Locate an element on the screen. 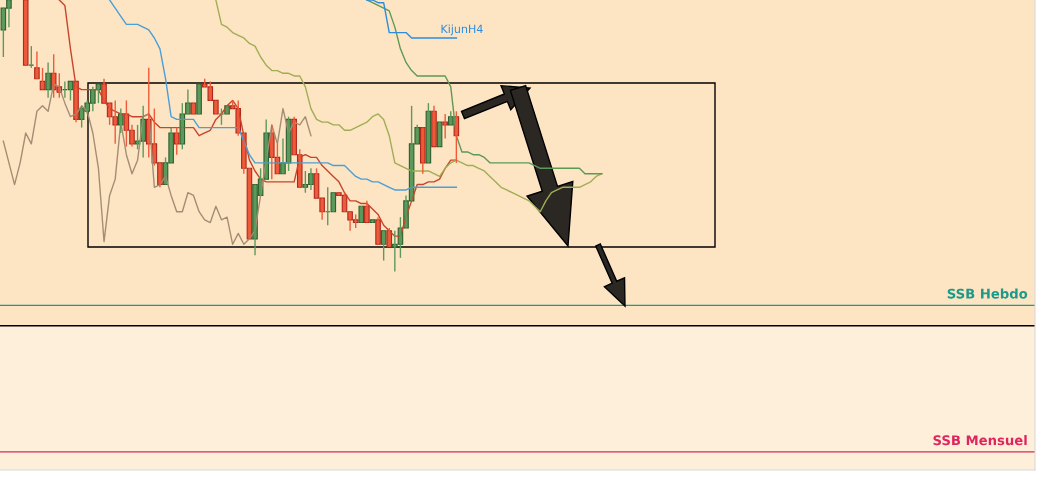 The width and height of the screenshot is (1059, 481). ref-line-label: SSB Hebdo is located at coordinates (987, 293).